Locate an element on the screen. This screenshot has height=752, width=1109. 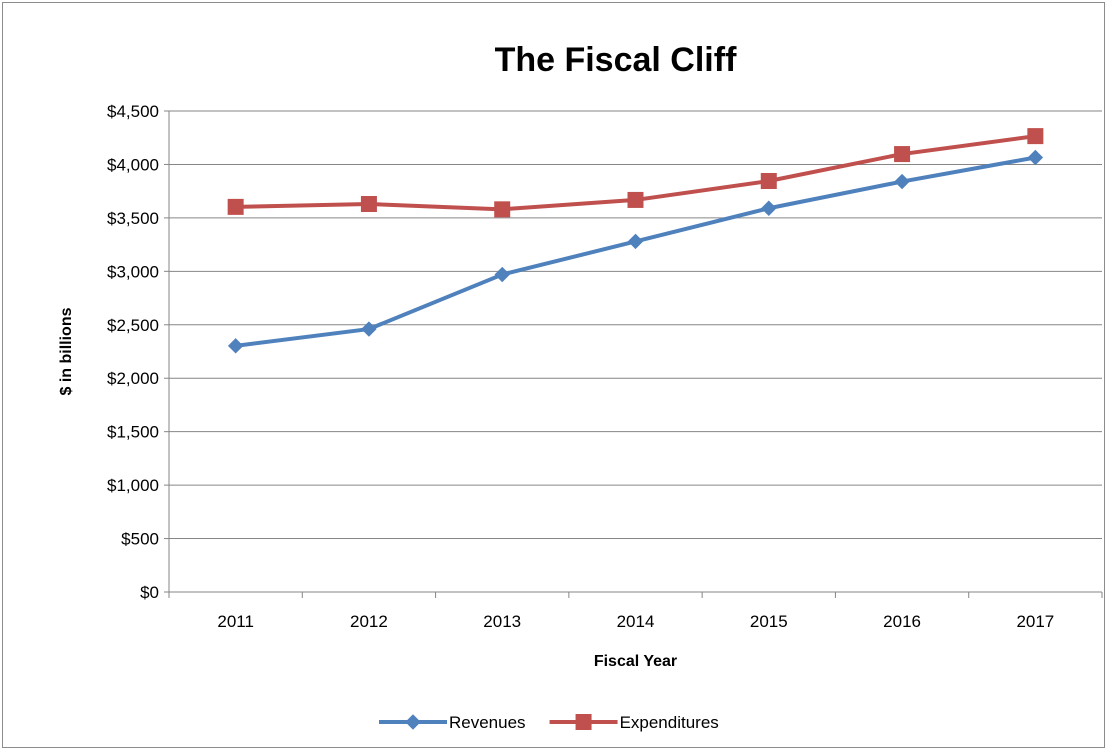
y-tick-label: $4,500 is located at coordinates (133, 111).